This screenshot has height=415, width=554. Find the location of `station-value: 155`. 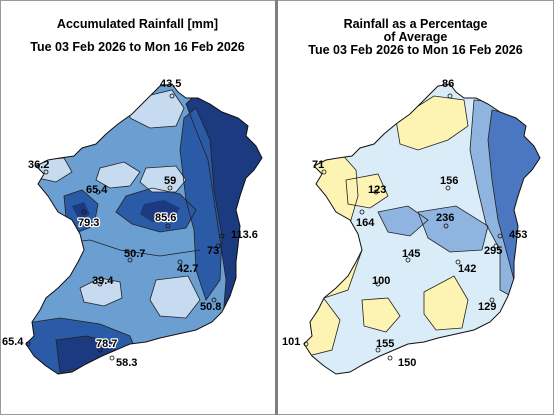

station-value: 155 is located at coordinates (385, 344).